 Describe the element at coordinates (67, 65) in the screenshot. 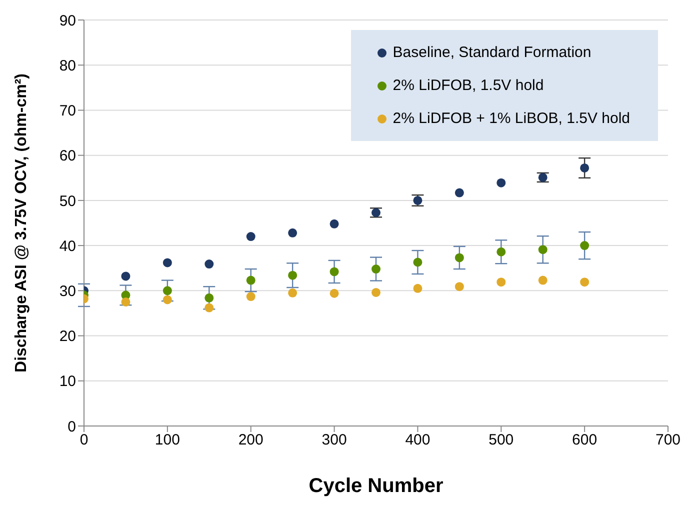

I see `y-tick-label: 80` at that location.